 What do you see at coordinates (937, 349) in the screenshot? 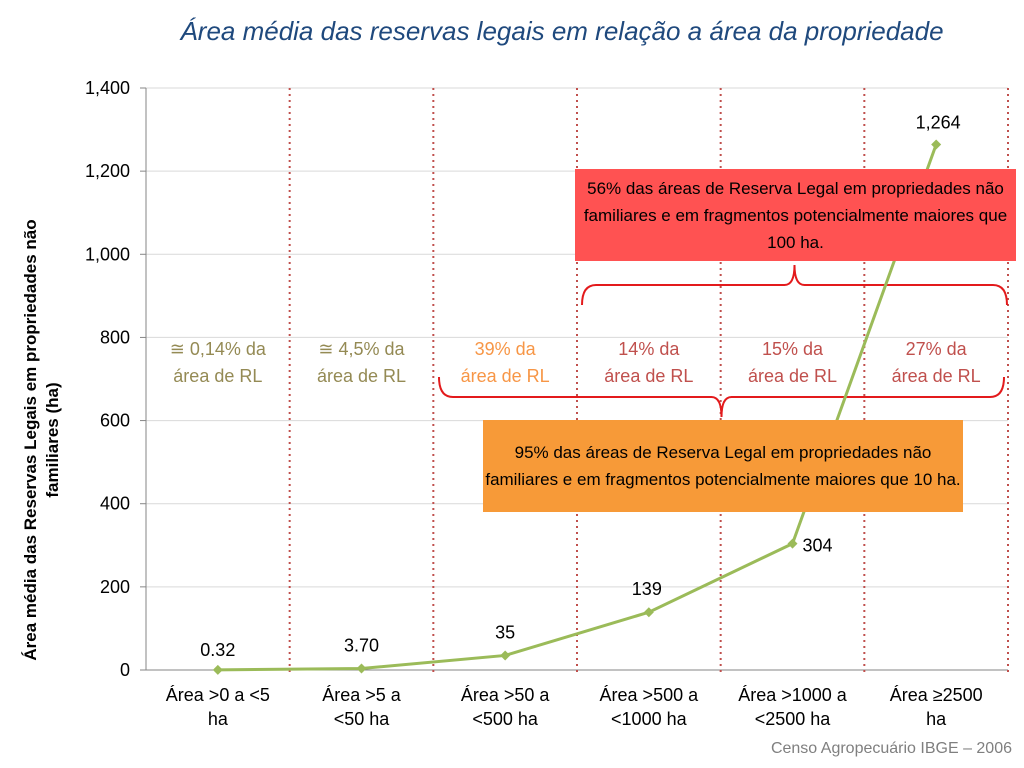
I see `band-percent-label: 27% da` at bounding box center [937, 349].